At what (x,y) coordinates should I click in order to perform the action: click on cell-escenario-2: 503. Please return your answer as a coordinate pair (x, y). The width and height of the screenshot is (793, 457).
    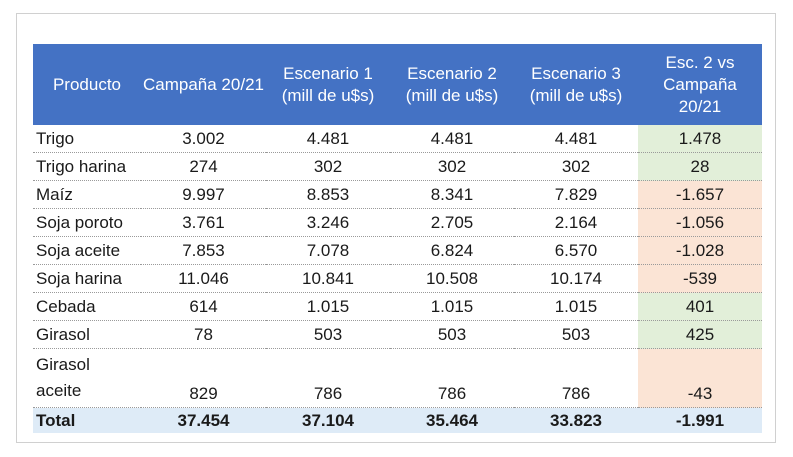
    Looking at the image, I should click on (452, 334).